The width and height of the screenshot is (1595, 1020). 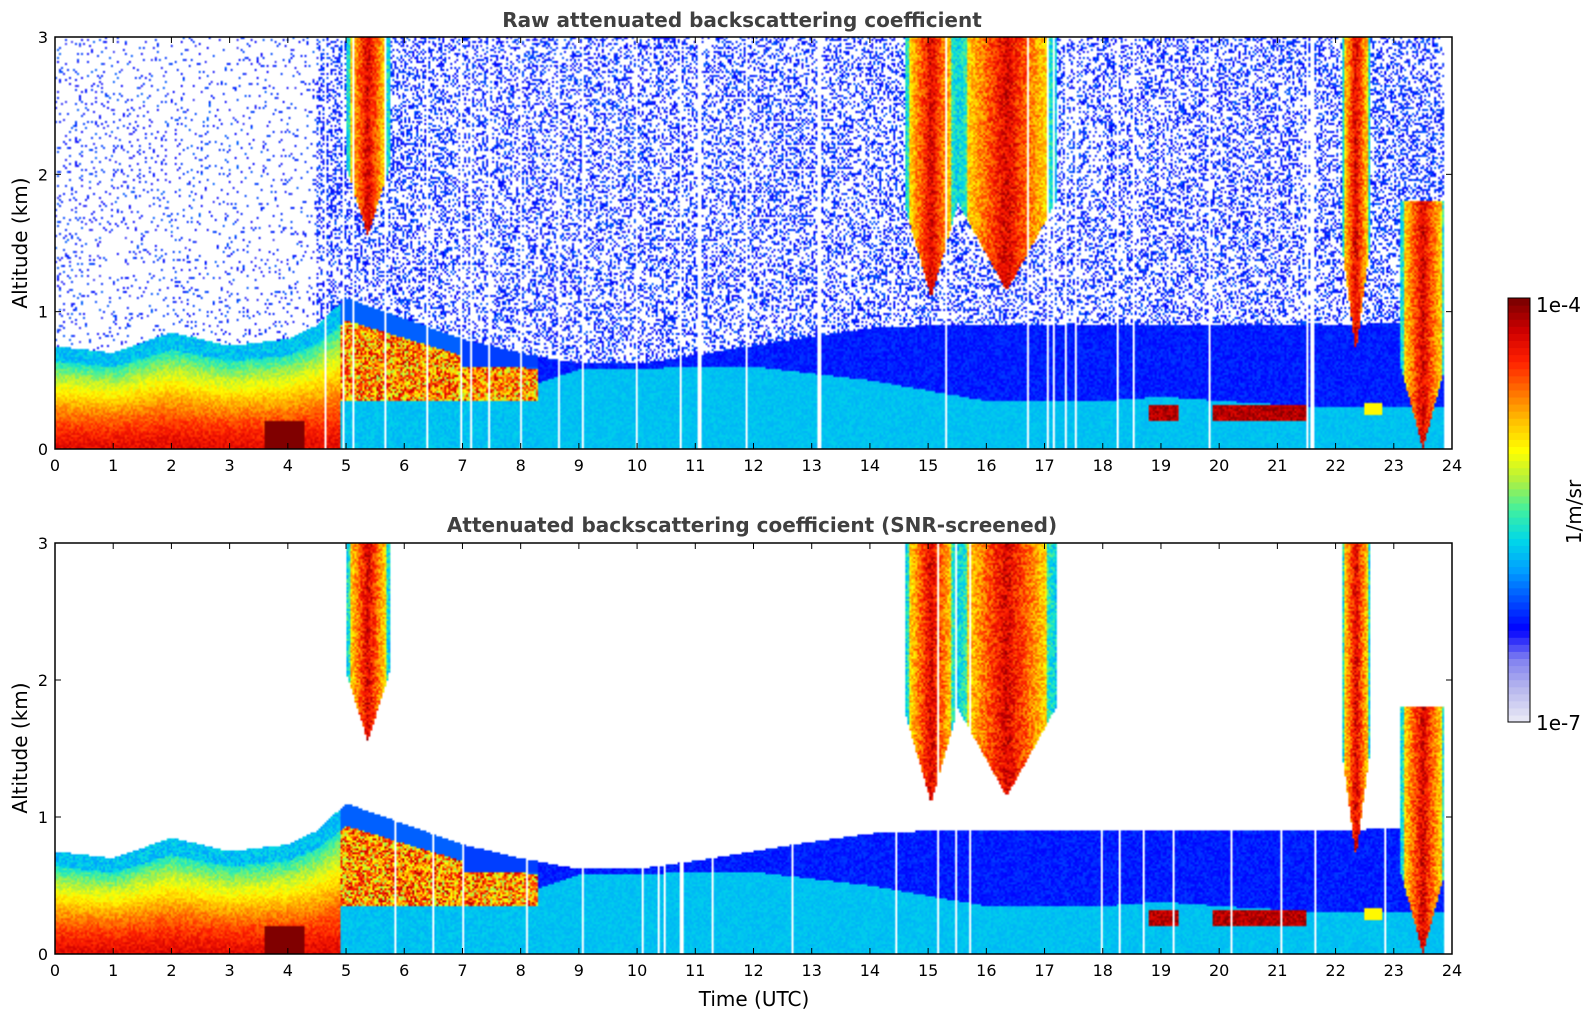 I want to click on colorbar-max-label: 1e-4, so click(x=1558, y=305).